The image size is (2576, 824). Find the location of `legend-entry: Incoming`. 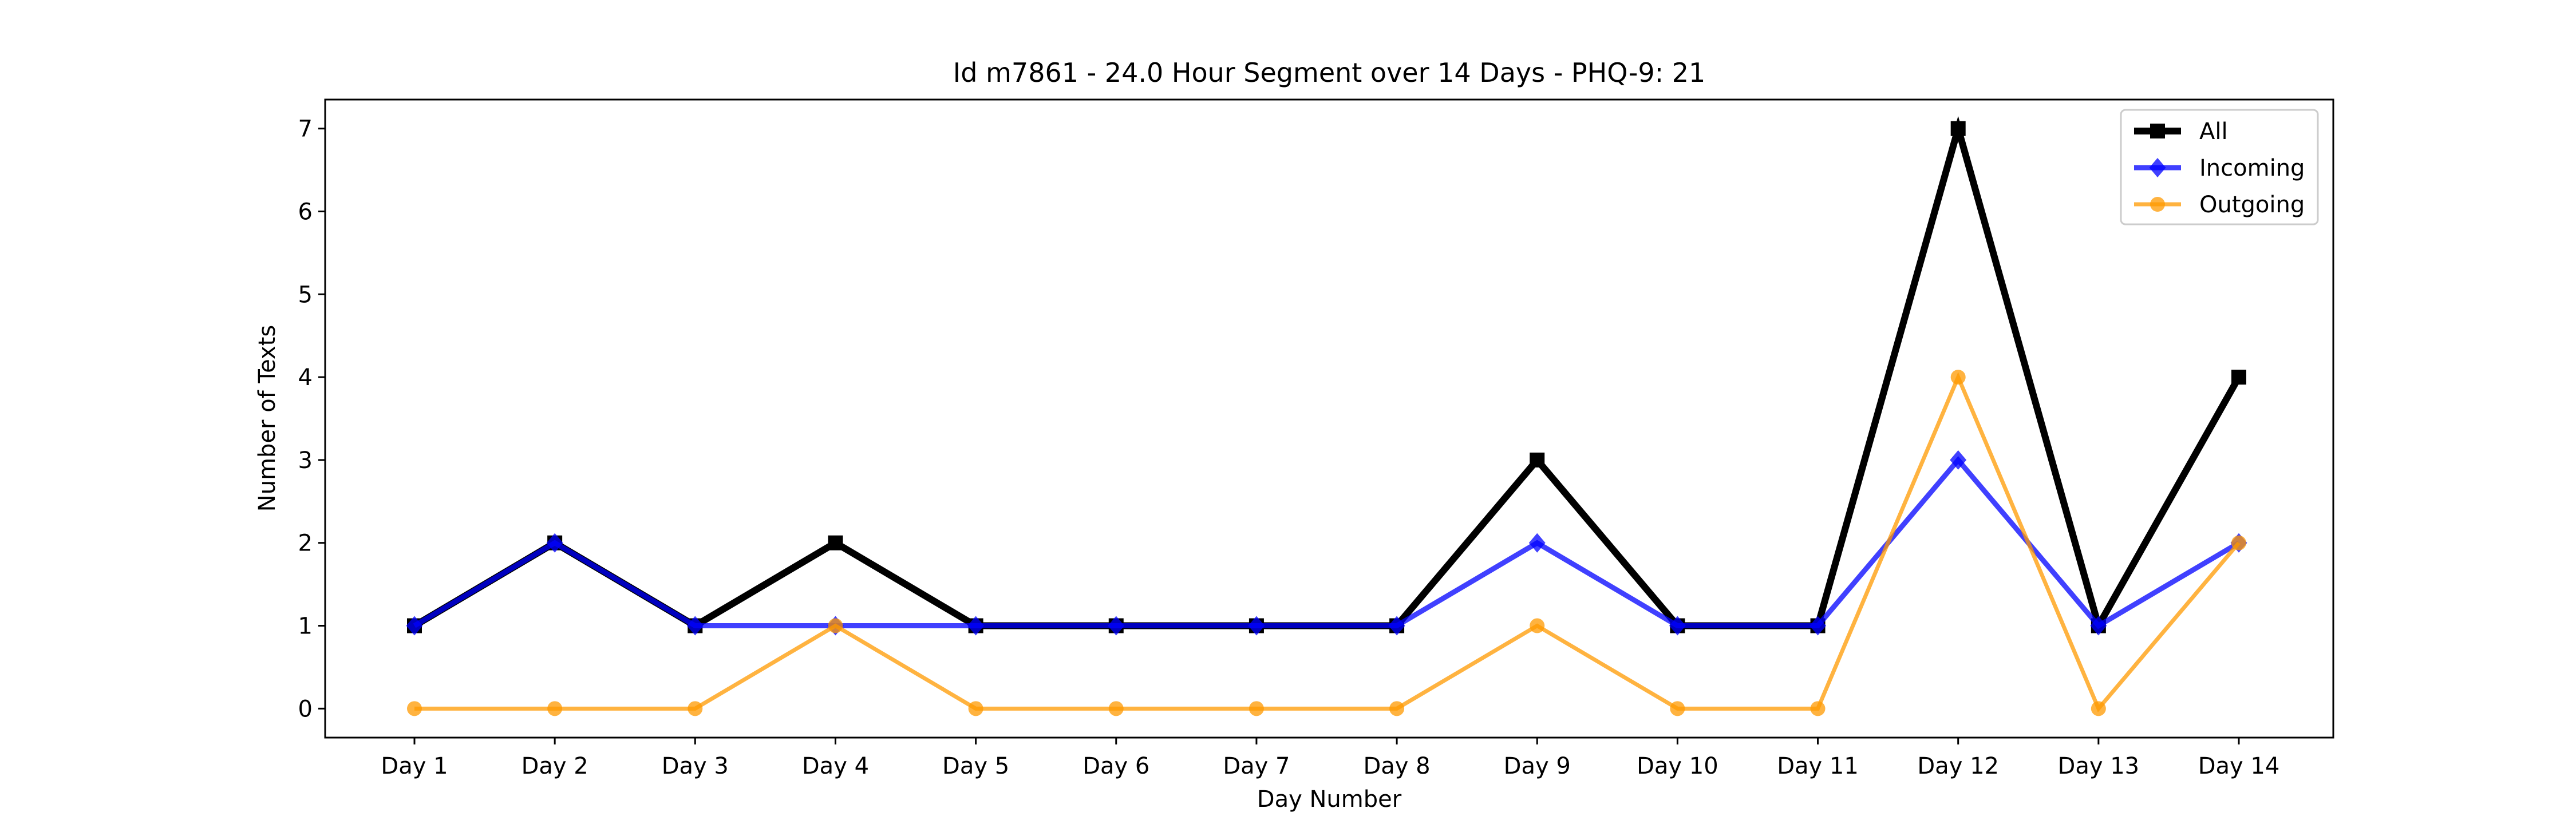

legend-entry: Incoming is located at coordinates (2219, 168).